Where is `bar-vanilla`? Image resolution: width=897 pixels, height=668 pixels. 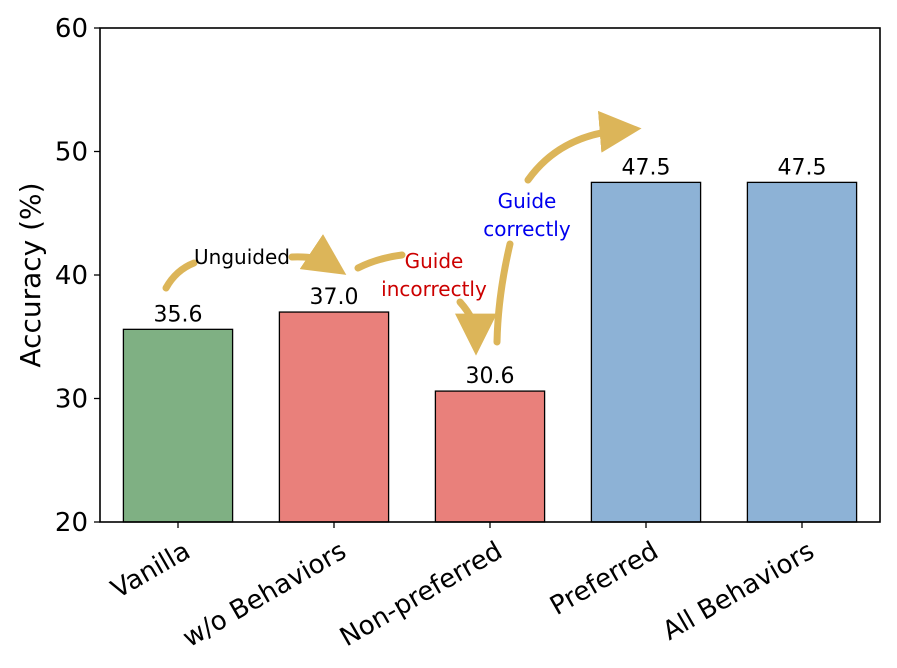 bar-vanilla is located at coordinates (178, 425).